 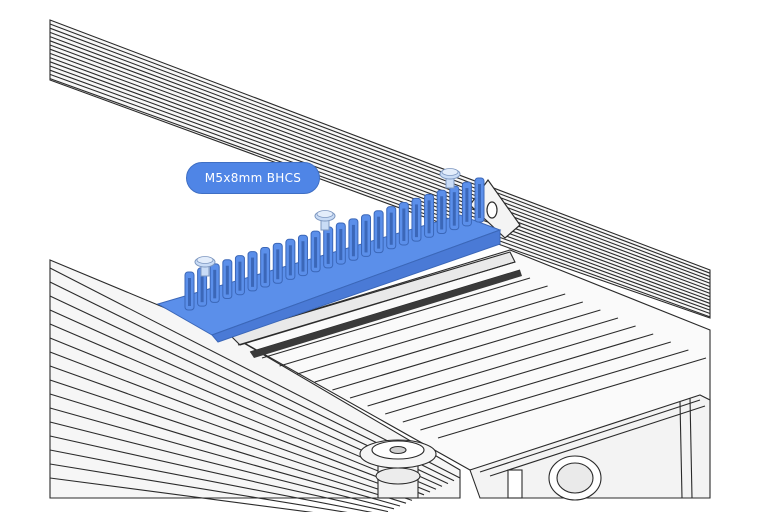 What do you see at coordinates (253, 178) in the screenshot?
I see `screw-callout-label: M5x8mm BHCS` at bounding box center [253, 178].